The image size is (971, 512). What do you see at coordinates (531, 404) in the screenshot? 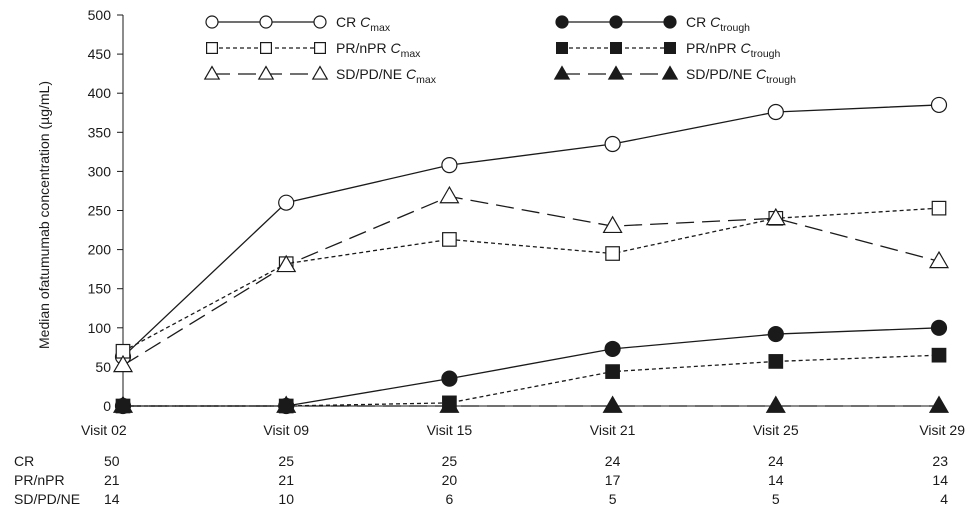
I see `series-sd_ctrough` at bounding box center [531, 404].